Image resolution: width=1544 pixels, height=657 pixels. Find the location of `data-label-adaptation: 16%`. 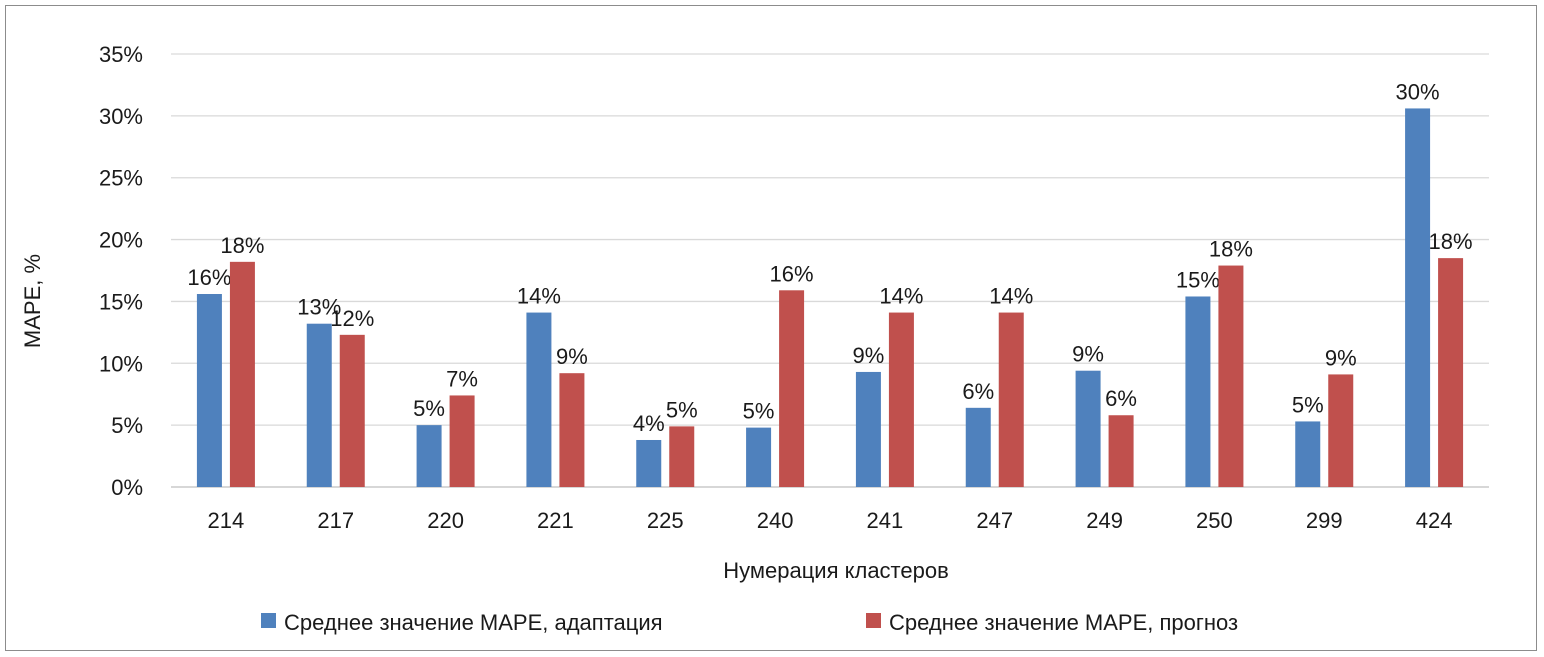

data-label-adaptation: 16% is located at coordinates (209, 277).